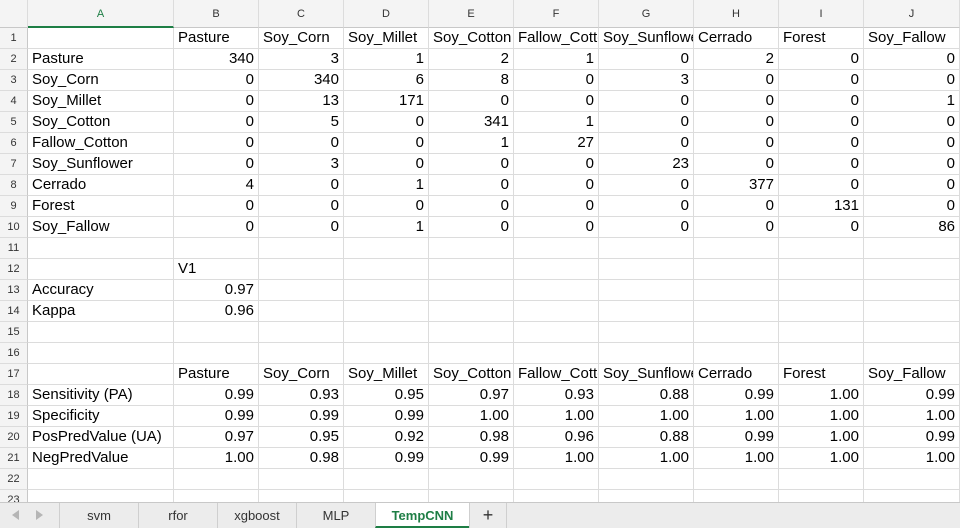  I want to click on cell-j16, so click(912, 353).